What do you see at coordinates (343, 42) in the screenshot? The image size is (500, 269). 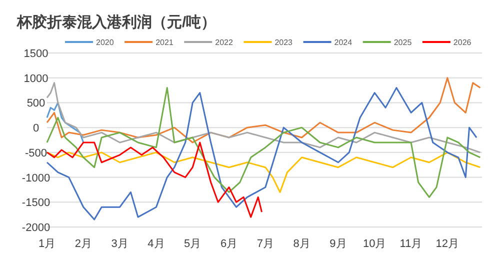 I see `legend-label: 2024` at bounding box center [343, 42].